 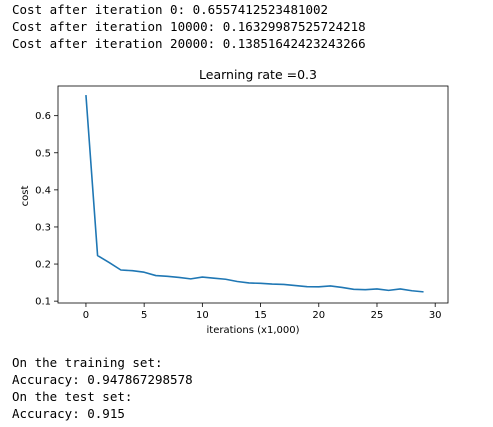 I want to click on y-axis-label: cost, so click(x=25, y=196).